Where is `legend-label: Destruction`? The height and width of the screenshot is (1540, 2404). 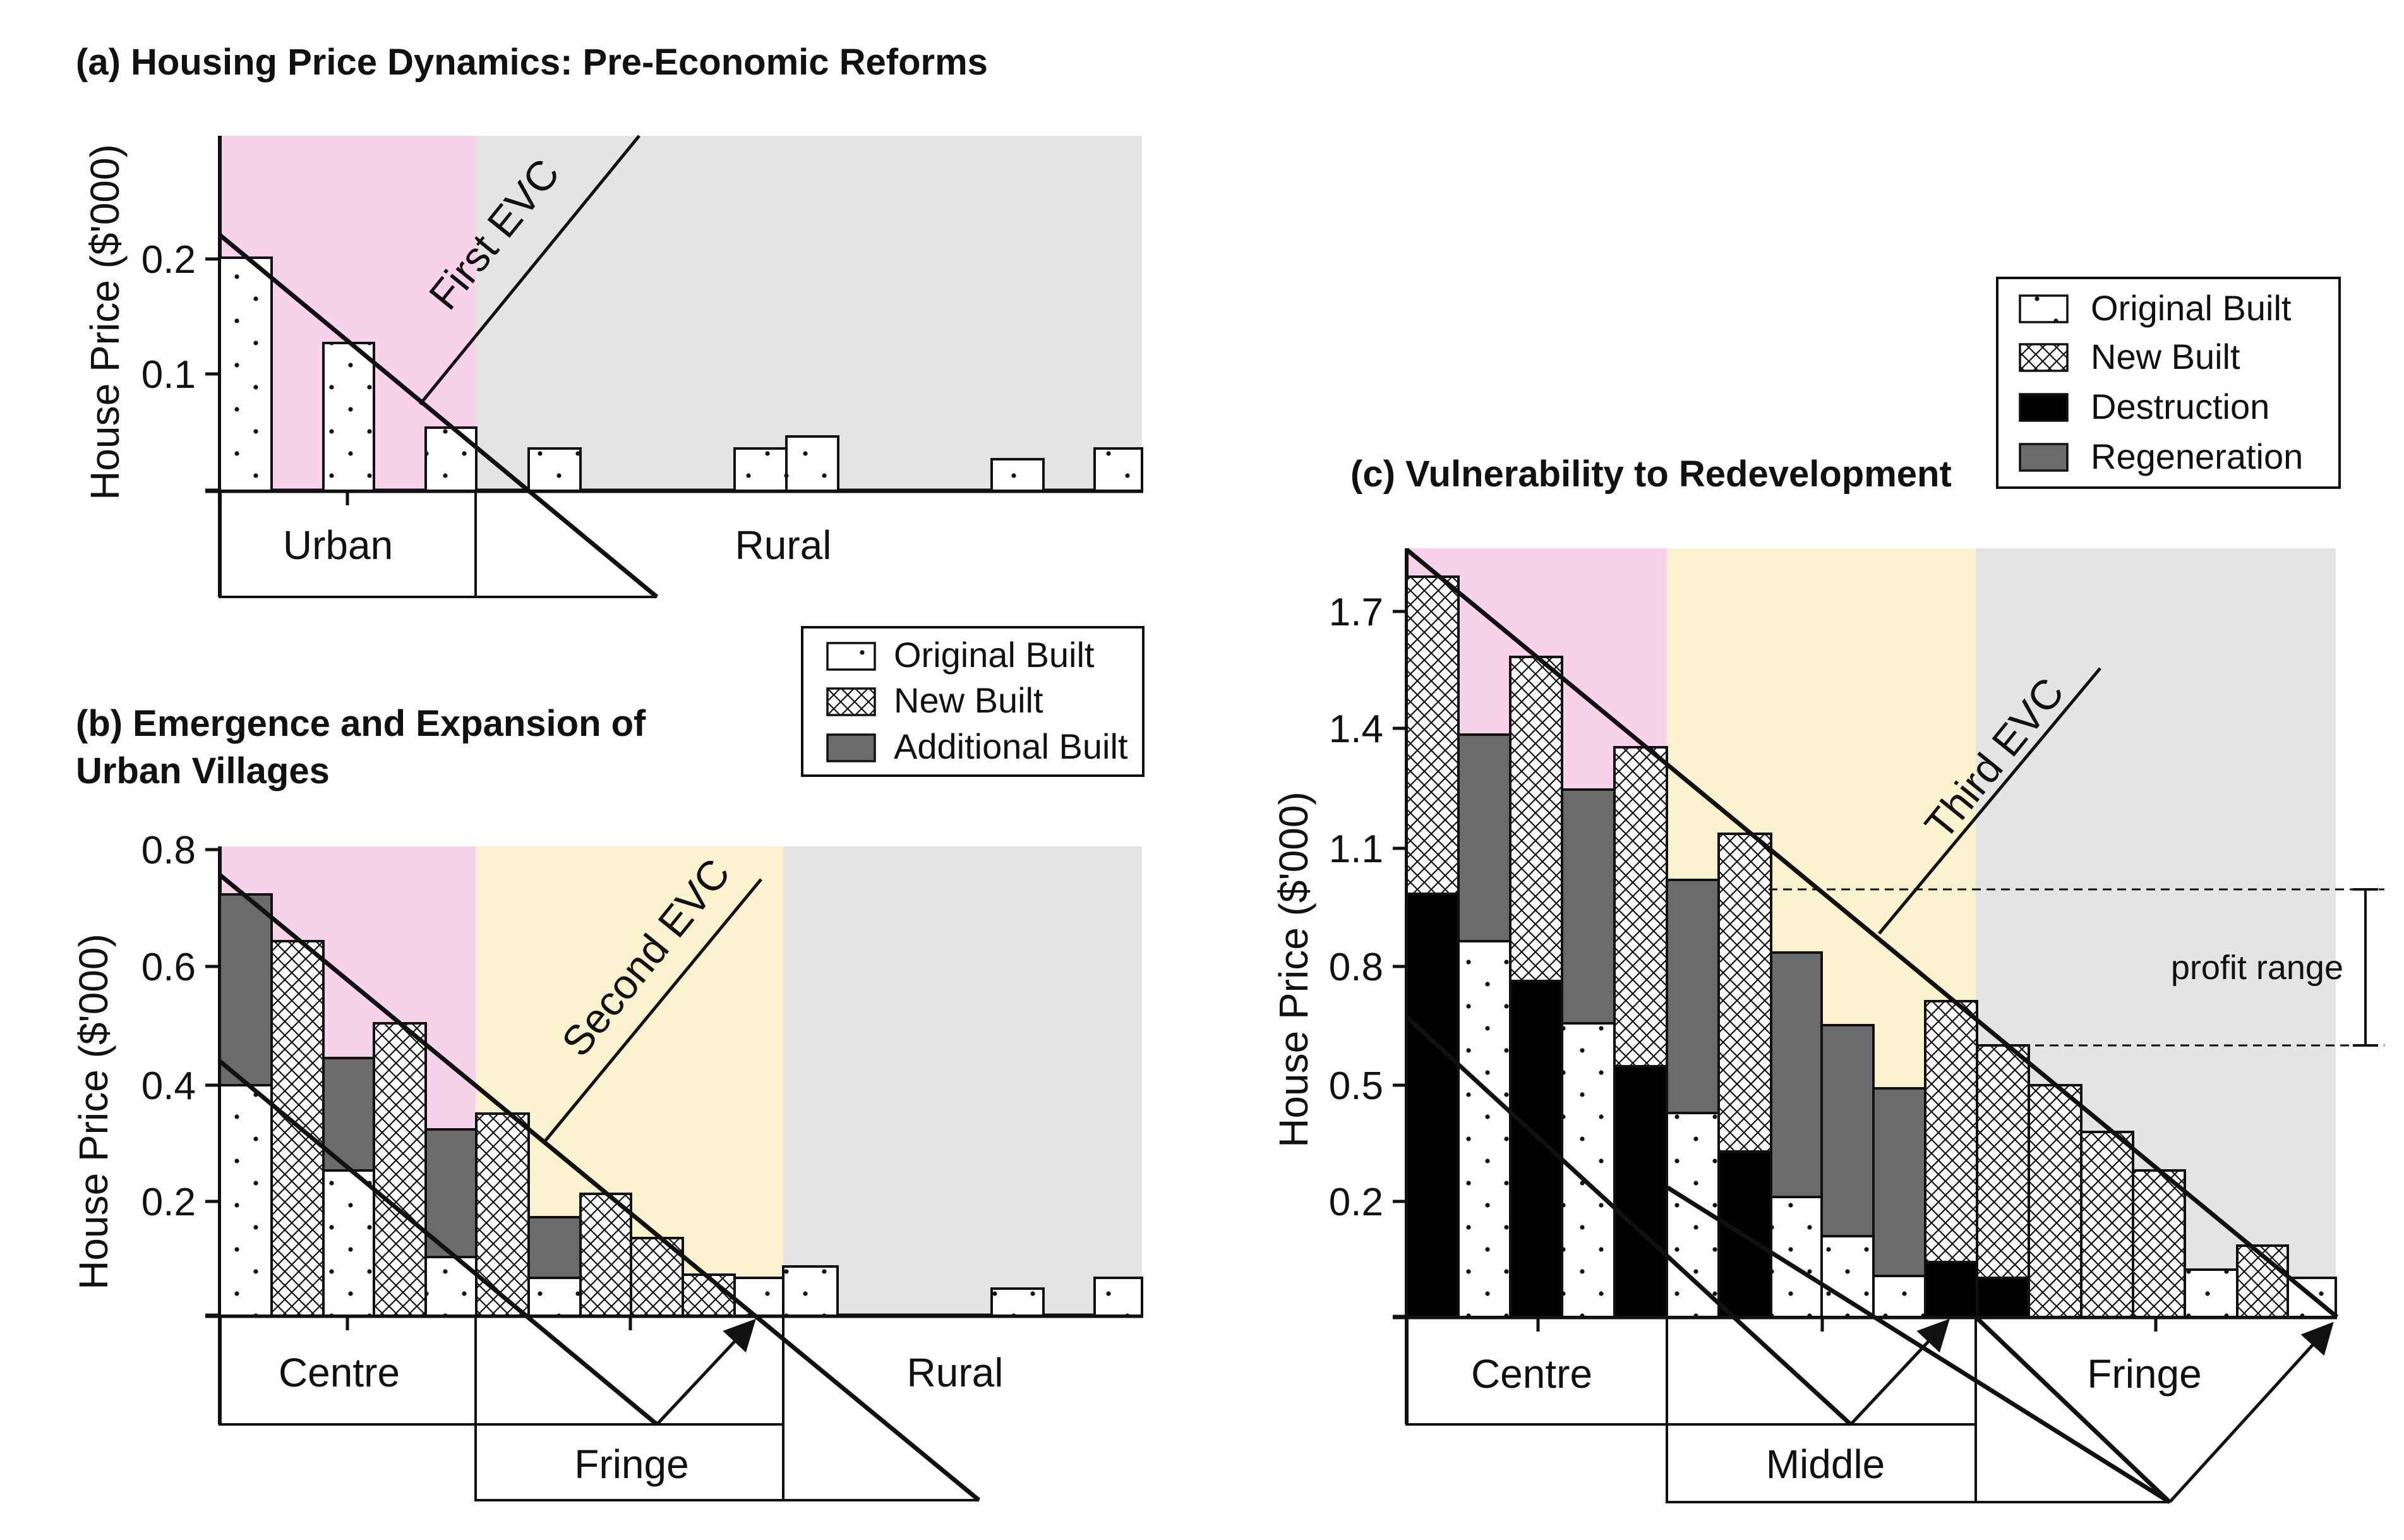
legend-label: Destruction is located at coordinates (2180, 406).